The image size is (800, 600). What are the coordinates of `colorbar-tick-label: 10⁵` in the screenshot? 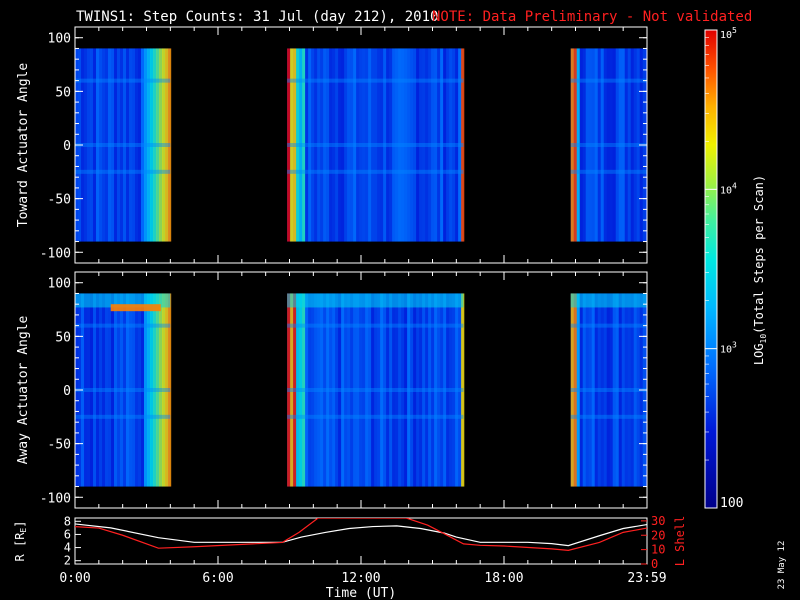 It's located at (728, 33).